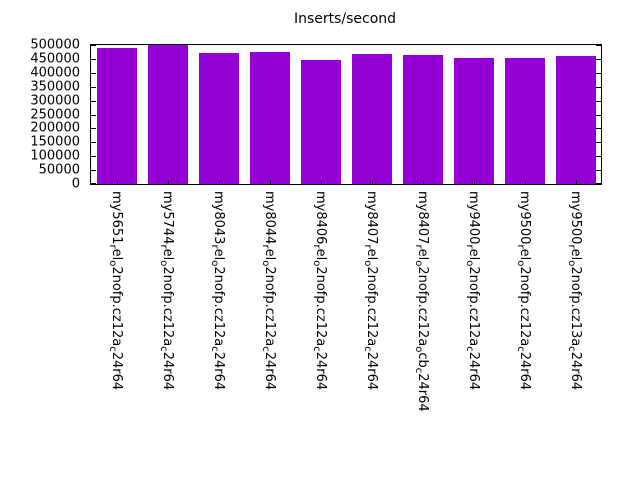 This screenshot has height=480, width=640. I want to click on y-tick-label: 500000, so click(55, 45).